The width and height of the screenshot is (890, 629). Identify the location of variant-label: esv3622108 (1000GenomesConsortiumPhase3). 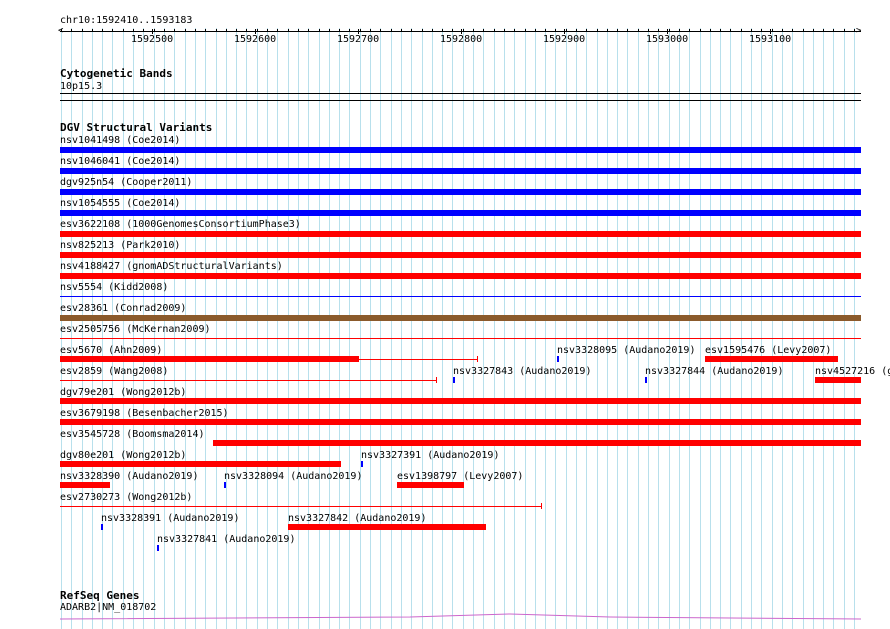
(180, 224).